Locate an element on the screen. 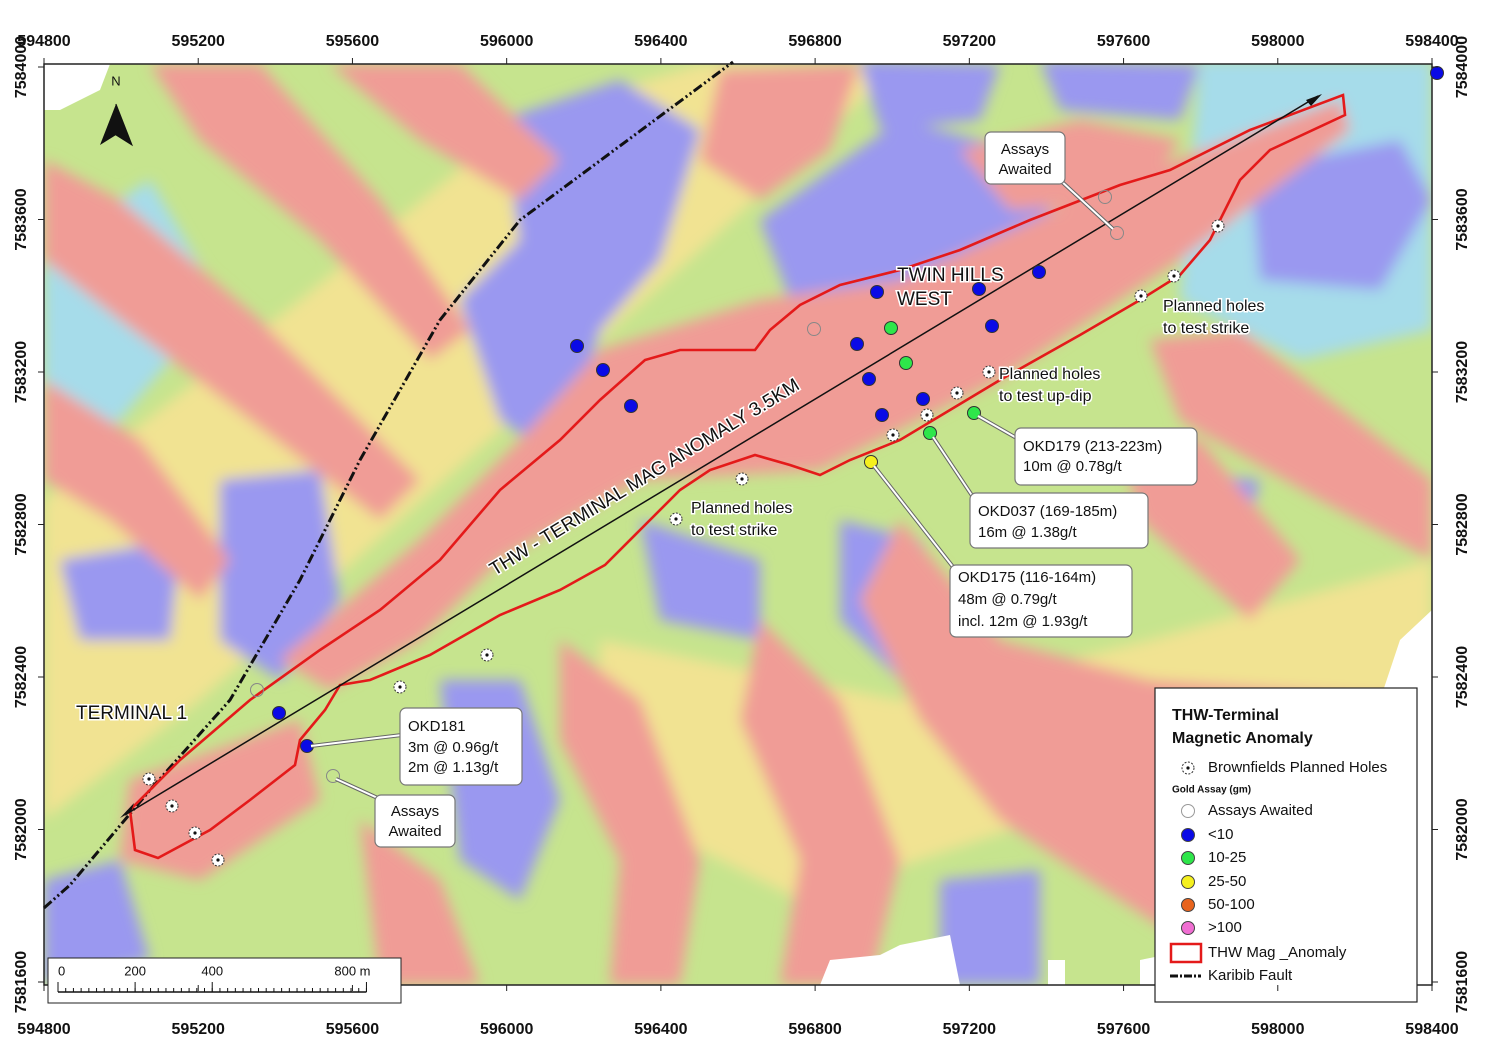 The width and height of the screenshot is (1494, 1056). note: to test up-dip is located at coordinates (1045, 396).